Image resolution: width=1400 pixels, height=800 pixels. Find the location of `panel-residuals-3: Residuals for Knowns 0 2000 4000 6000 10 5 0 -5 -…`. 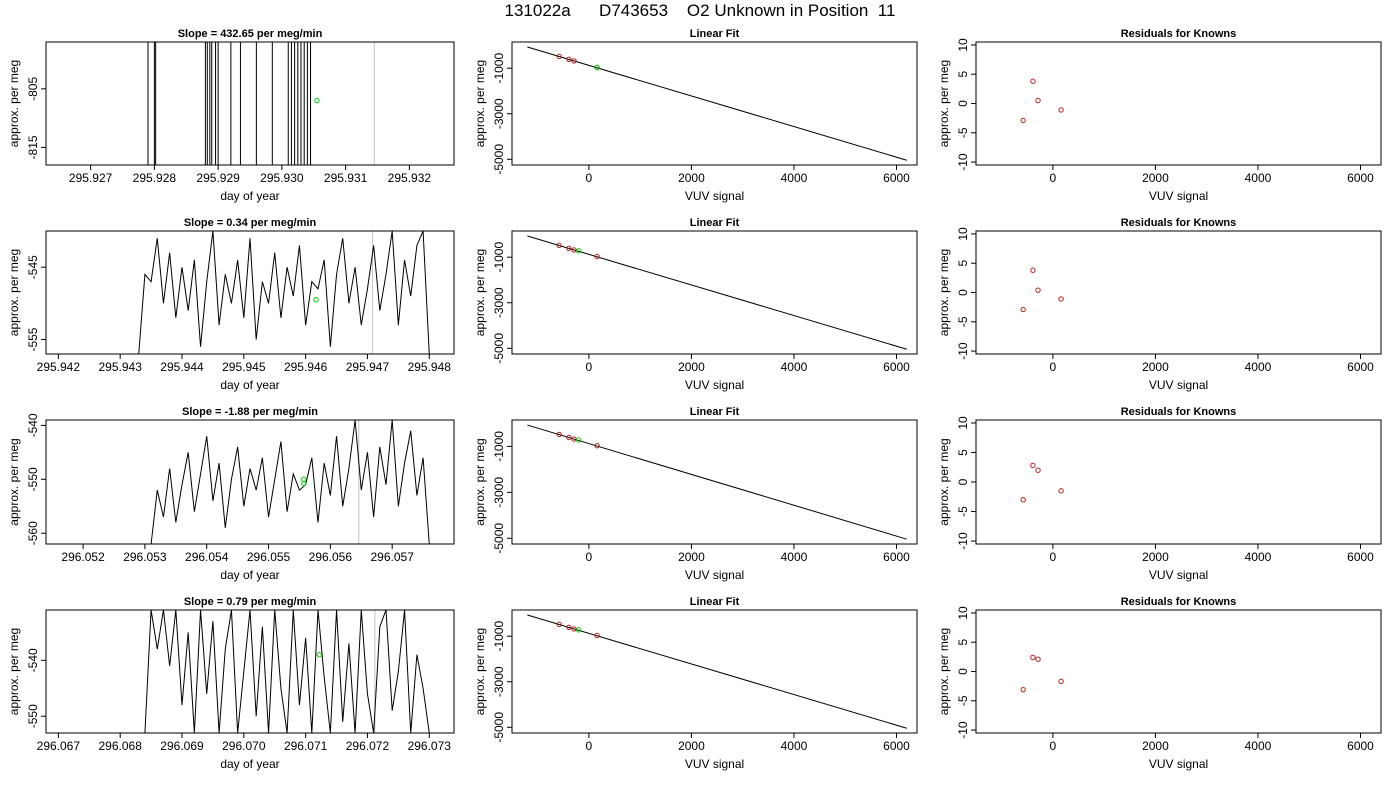

panel-residuals-3: Residuals for Knowns 0 2000 4000 6000 10 5 0 -5 -… is located at coordinates (1159, 494).